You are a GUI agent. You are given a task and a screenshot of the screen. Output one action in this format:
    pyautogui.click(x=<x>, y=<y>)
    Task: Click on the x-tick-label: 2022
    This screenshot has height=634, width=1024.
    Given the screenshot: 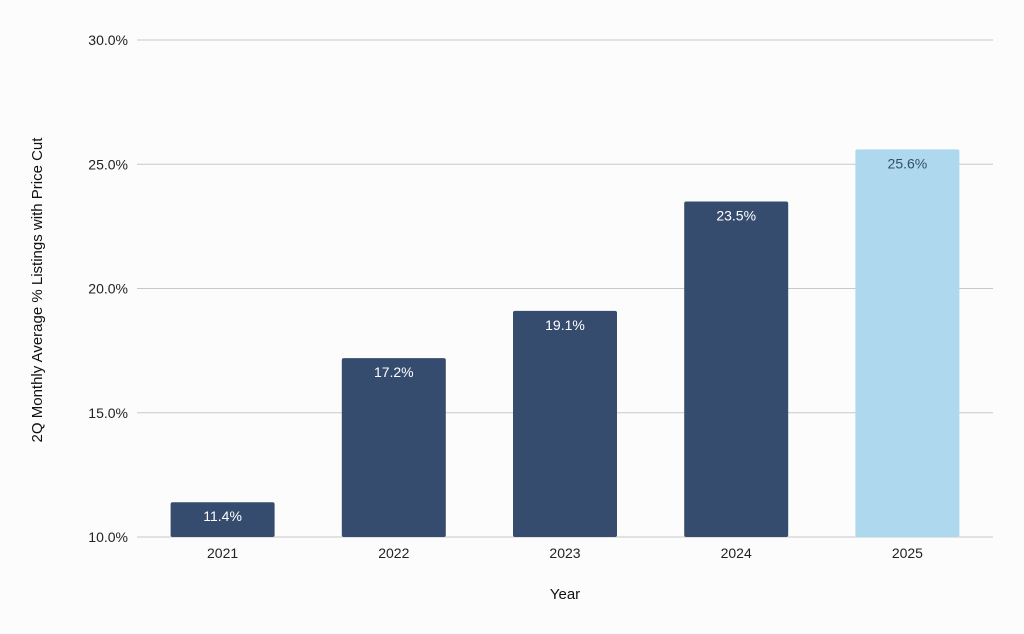 What is the action you would take?
    pyautogui.click(x=393, y=553)
    